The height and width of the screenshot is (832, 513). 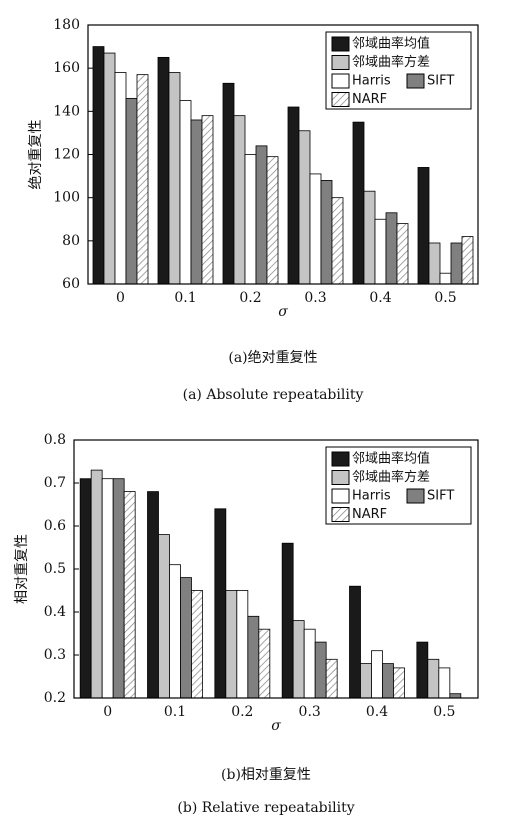 I want to click on y-tick-label: 60, so click(x=71, y=284).